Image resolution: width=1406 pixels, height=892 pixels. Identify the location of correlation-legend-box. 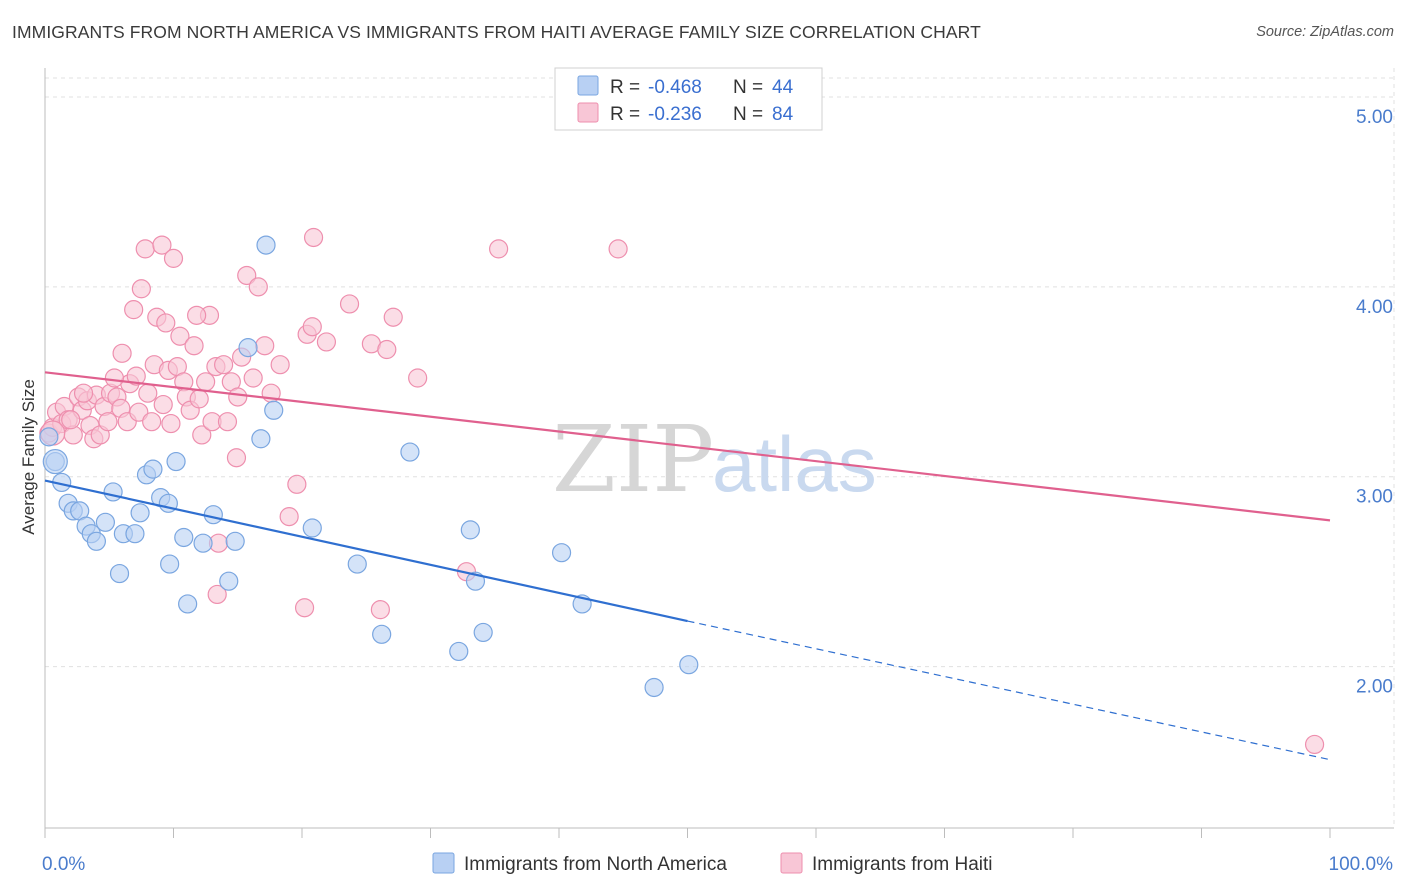
(688, 99).